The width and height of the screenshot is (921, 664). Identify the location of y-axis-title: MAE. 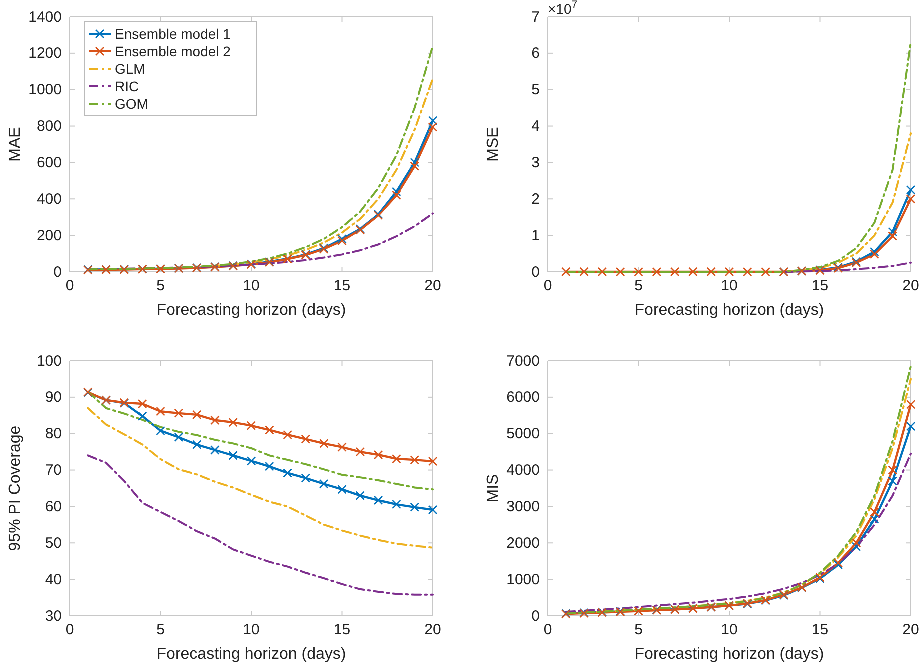
(15, 144).